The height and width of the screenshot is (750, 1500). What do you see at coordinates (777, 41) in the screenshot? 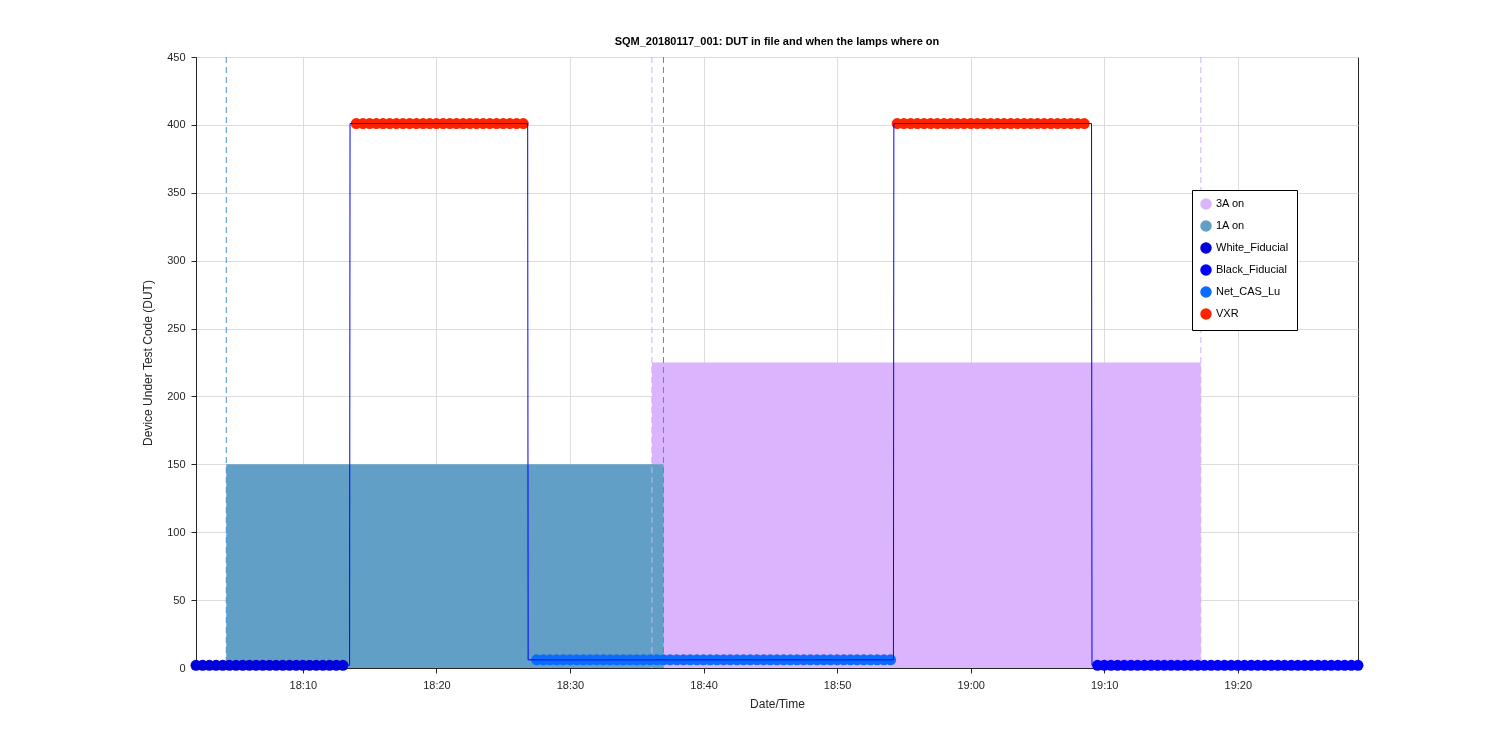
I see `chart-title: SQM_20180117_001: DUT in file and when the lamps where on` at bounding box center [777, 41].